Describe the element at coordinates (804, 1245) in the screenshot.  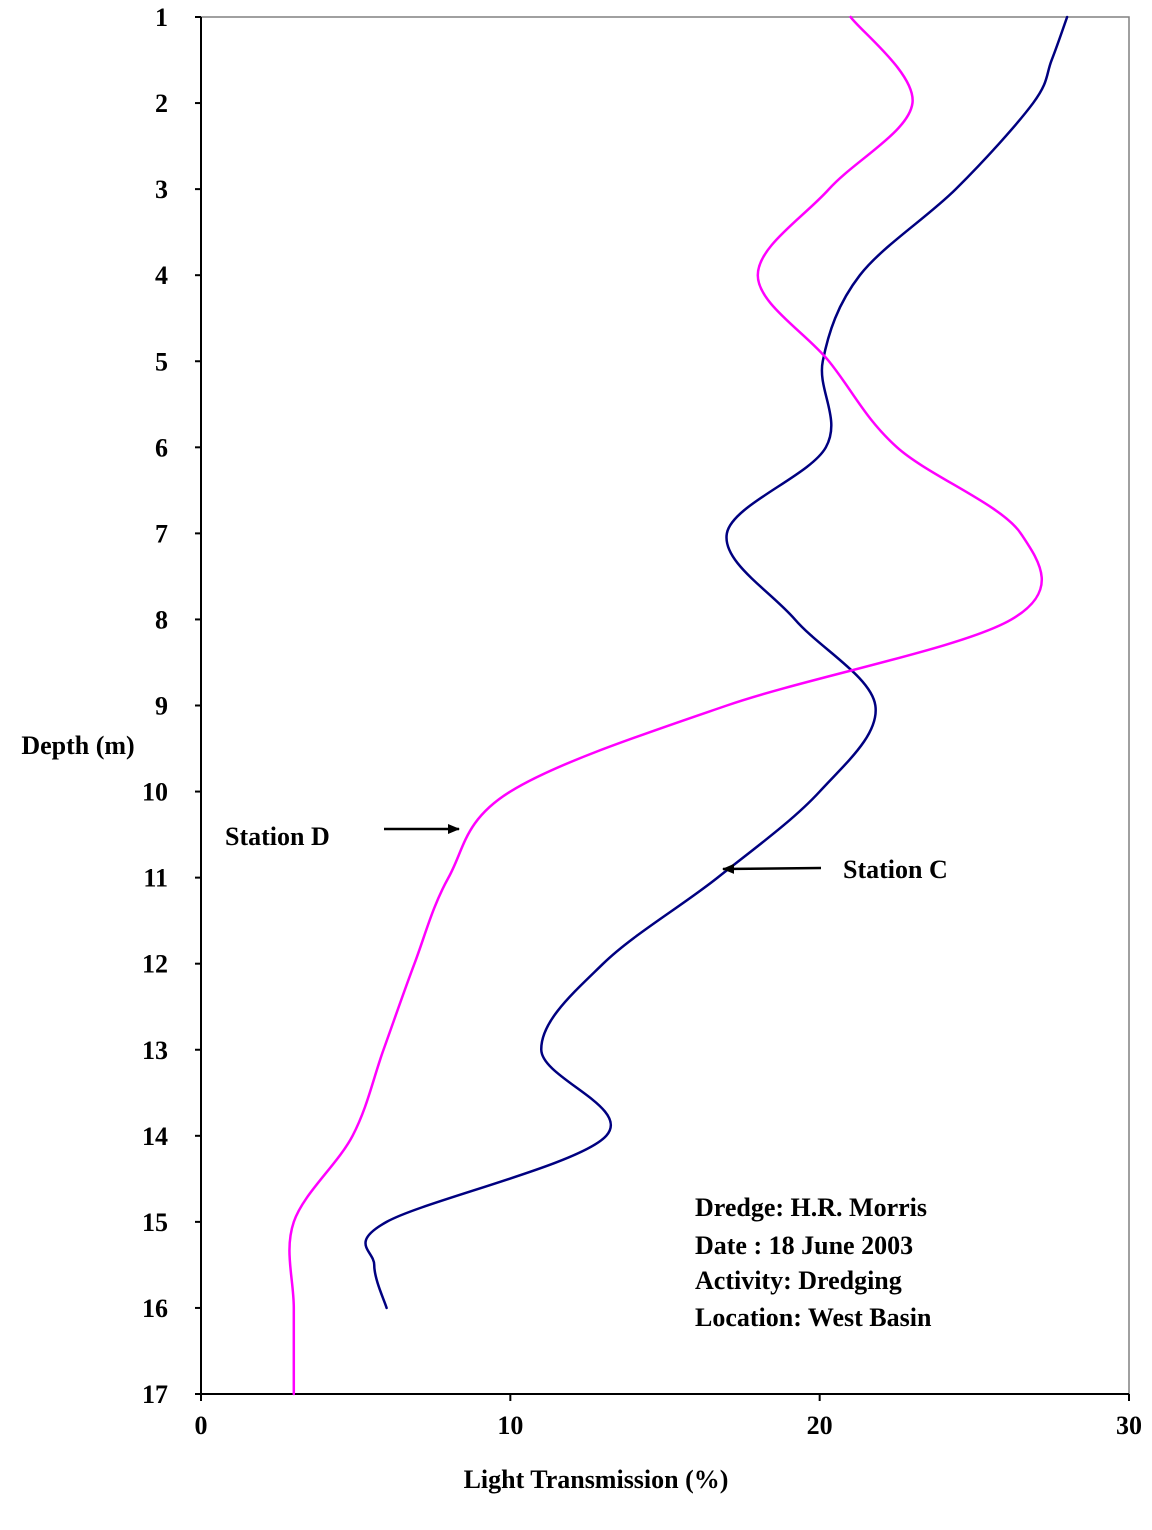
I see `note-date: Date : 18 June 2003` at that location.